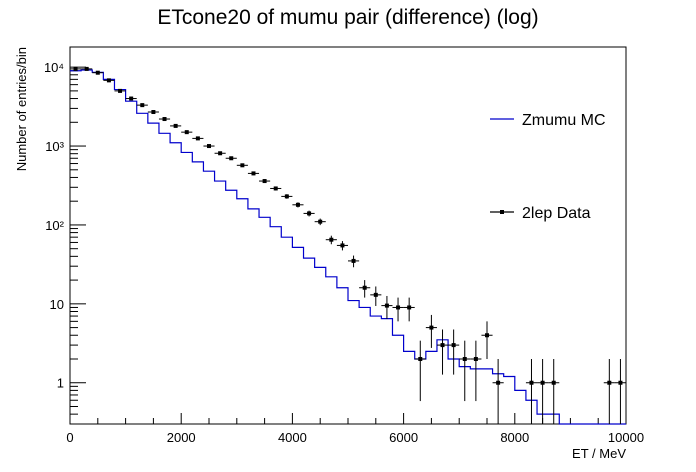 The height and width of the screenshot is (472, 696). What do you see at coordinates (181, 437) in the screenshot?
I see `x-tick-label: 2000` at bounding box center [181, 437].